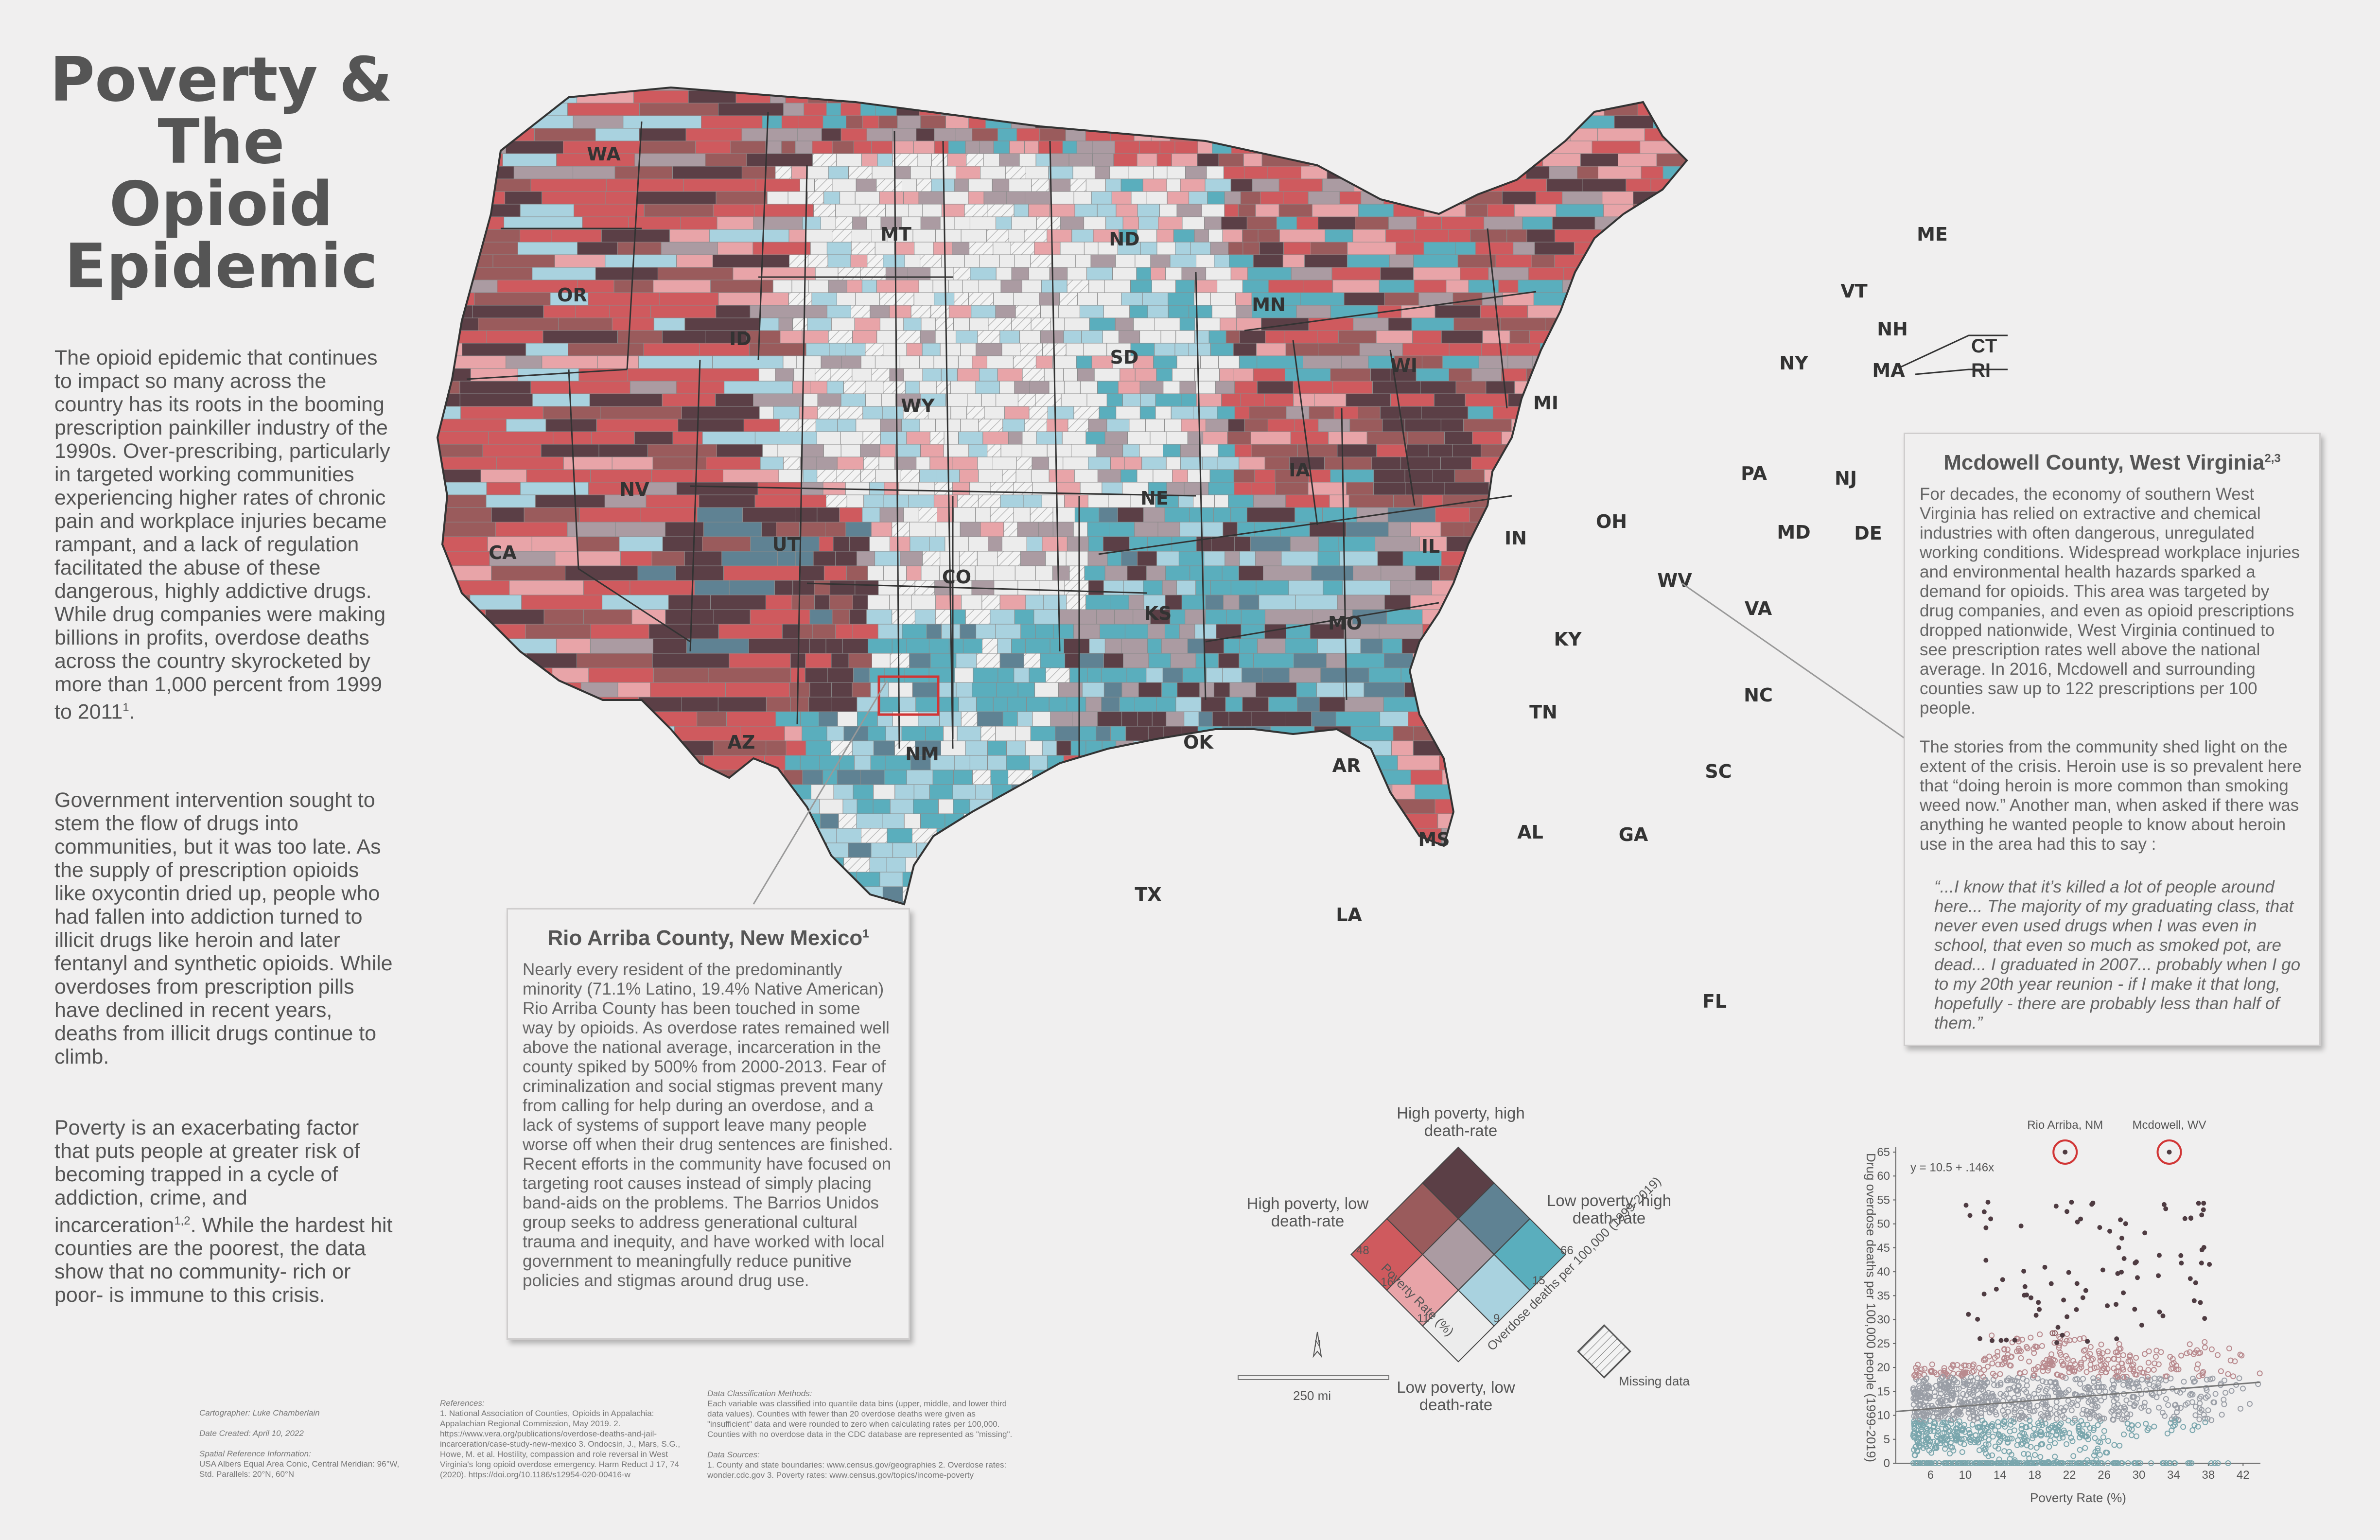 The height and width of the screenshot is (1540, 2380). I want to click on state-label-ms: MS, so click(1434, 839).